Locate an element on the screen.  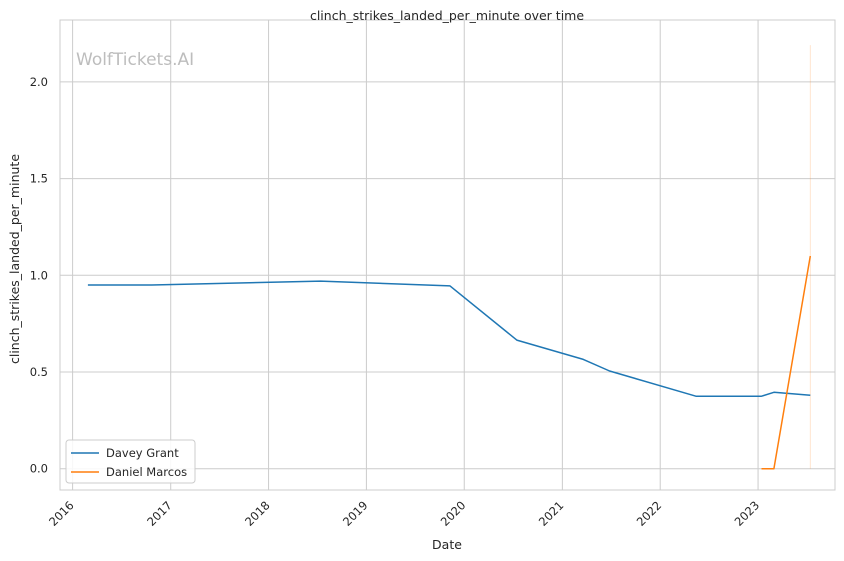
x-tick-label: 2023 is located at coordinates (747, 513).